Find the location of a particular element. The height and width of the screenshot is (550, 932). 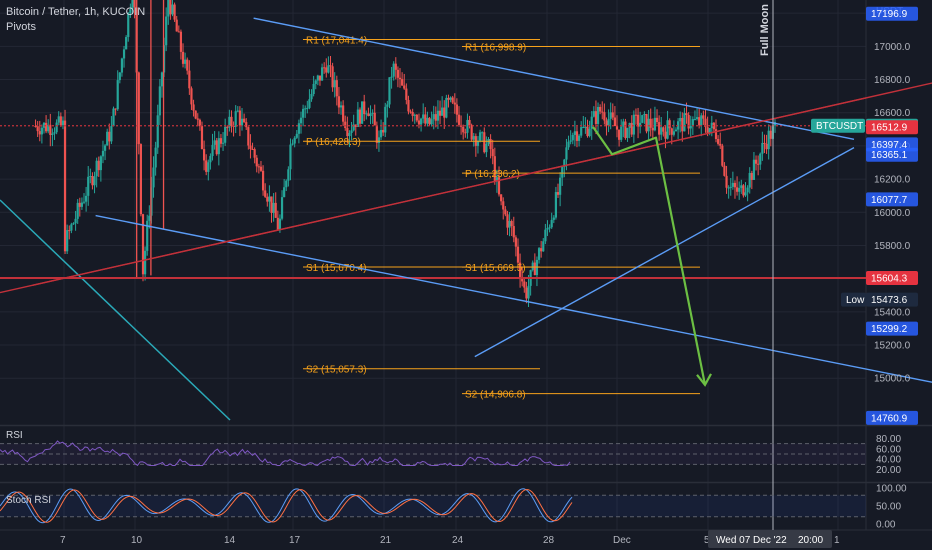

price-tag-label: 15473.6 is located at coordinates (889, 300).